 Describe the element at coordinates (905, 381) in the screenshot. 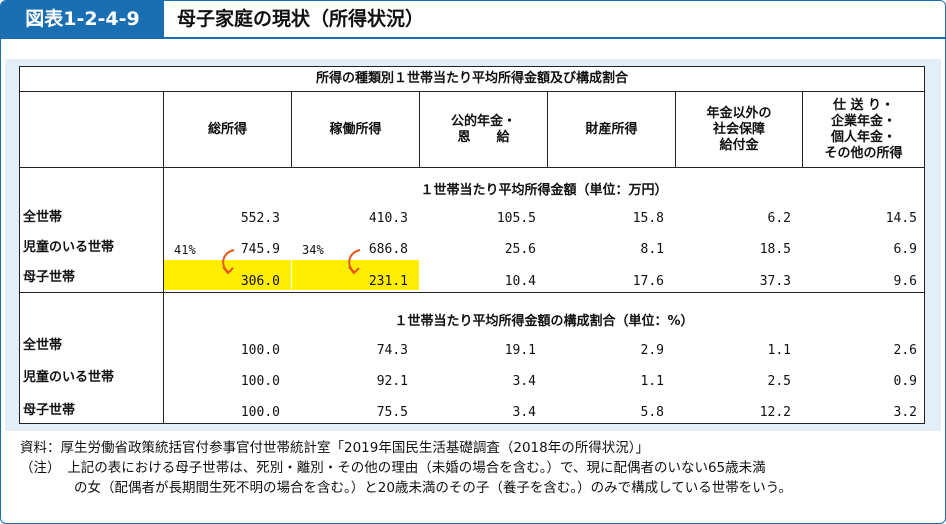

I see `table-cell: 0.9` at that location.